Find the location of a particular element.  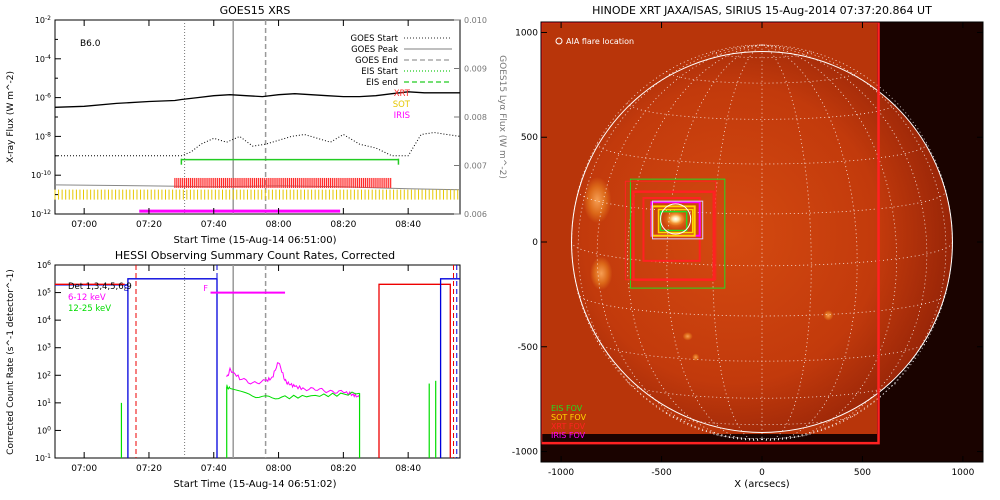

hessi-xlabel: Start Time (15-Aug-14 06:51:02) is located at coordinates (254, 484).